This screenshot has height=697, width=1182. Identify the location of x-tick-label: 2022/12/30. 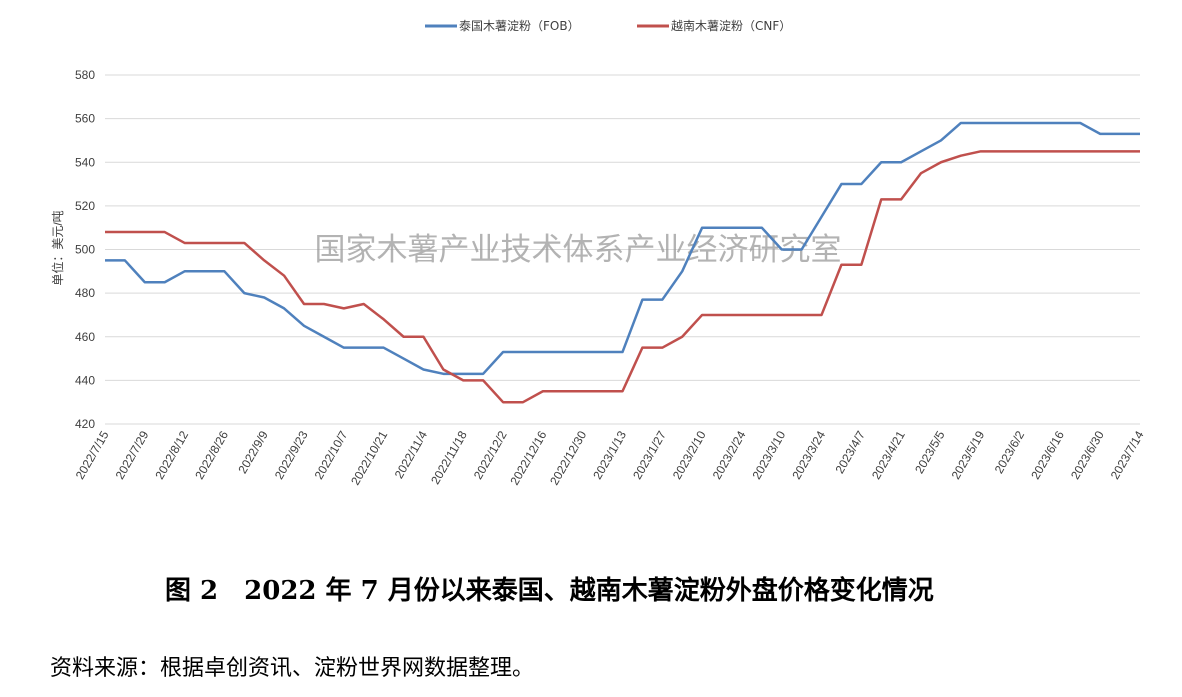
(568, 457).